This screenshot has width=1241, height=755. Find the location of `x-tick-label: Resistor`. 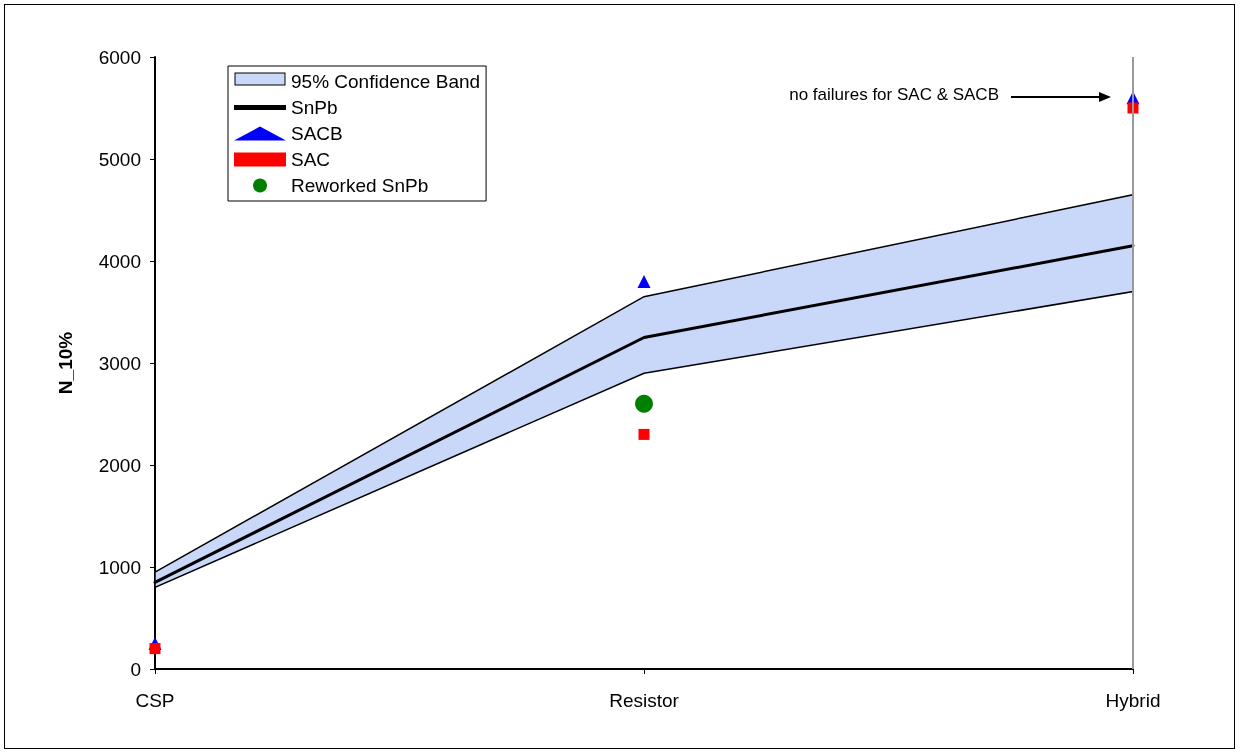

x-tick-label: Resistor is located at coordinates (644, 700).